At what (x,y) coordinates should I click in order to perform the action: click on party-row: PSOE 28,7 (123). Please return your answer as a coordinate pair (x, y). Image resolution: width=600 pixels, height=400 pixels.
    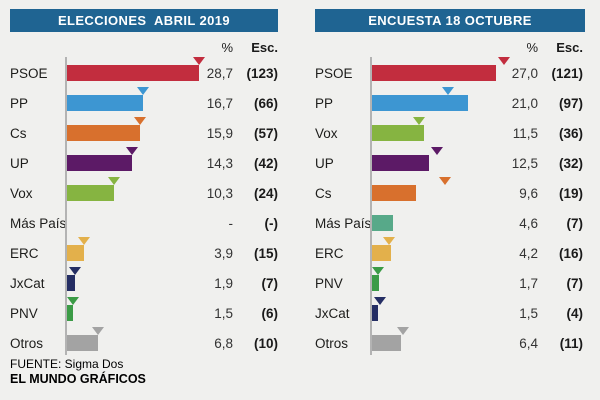
    Looking at the image, I should click on (144, 72).